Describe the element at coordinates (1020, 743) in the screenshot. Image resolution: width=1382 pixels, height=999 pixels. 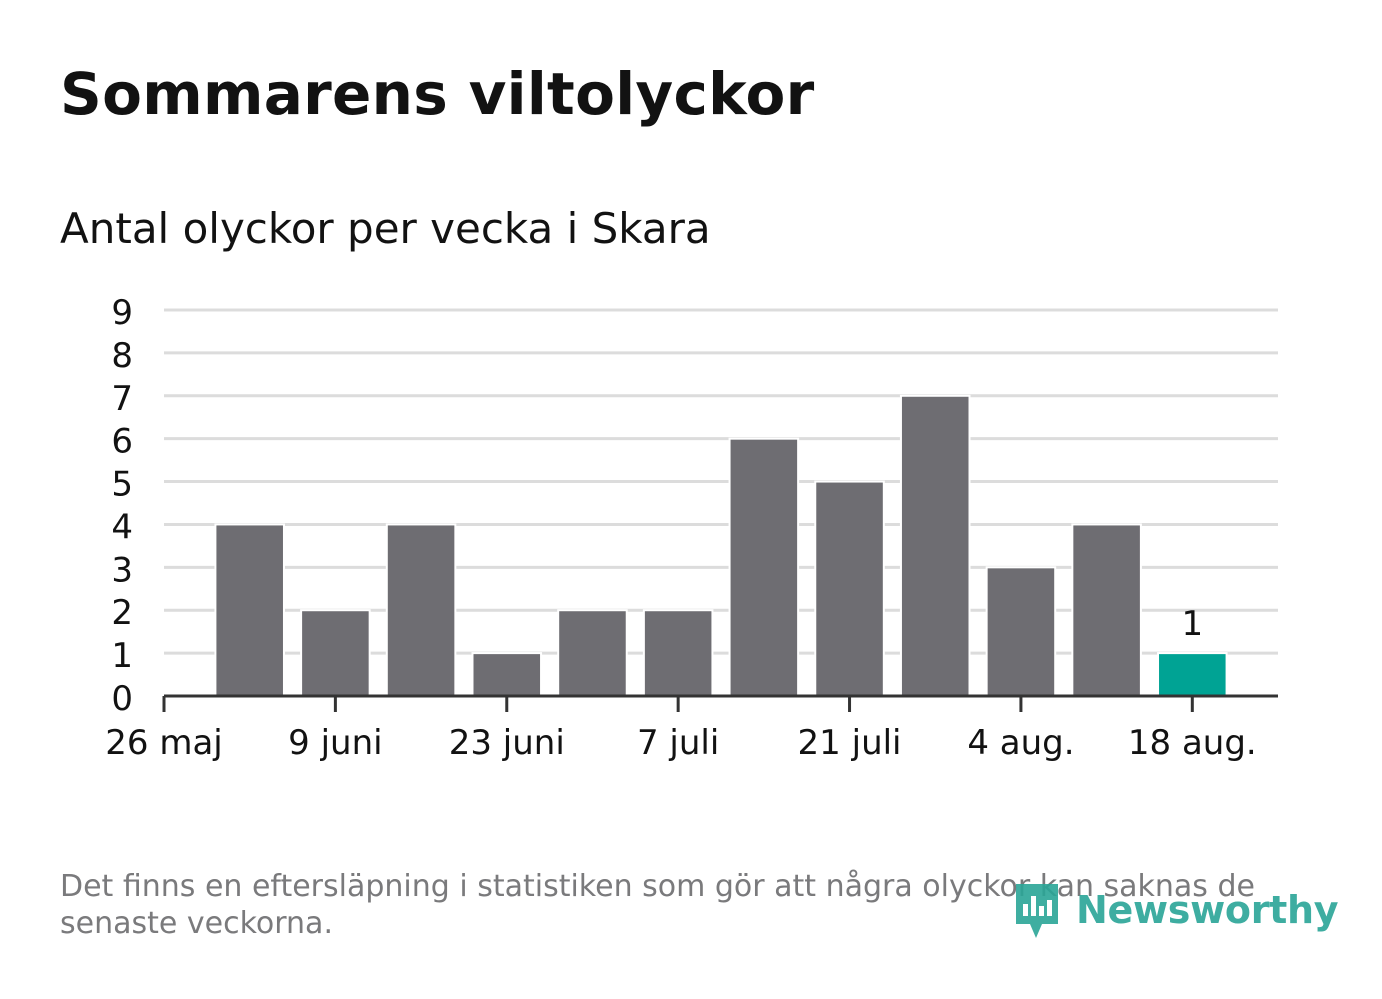
I see `x-tick-label: 4 aug.` at that location.